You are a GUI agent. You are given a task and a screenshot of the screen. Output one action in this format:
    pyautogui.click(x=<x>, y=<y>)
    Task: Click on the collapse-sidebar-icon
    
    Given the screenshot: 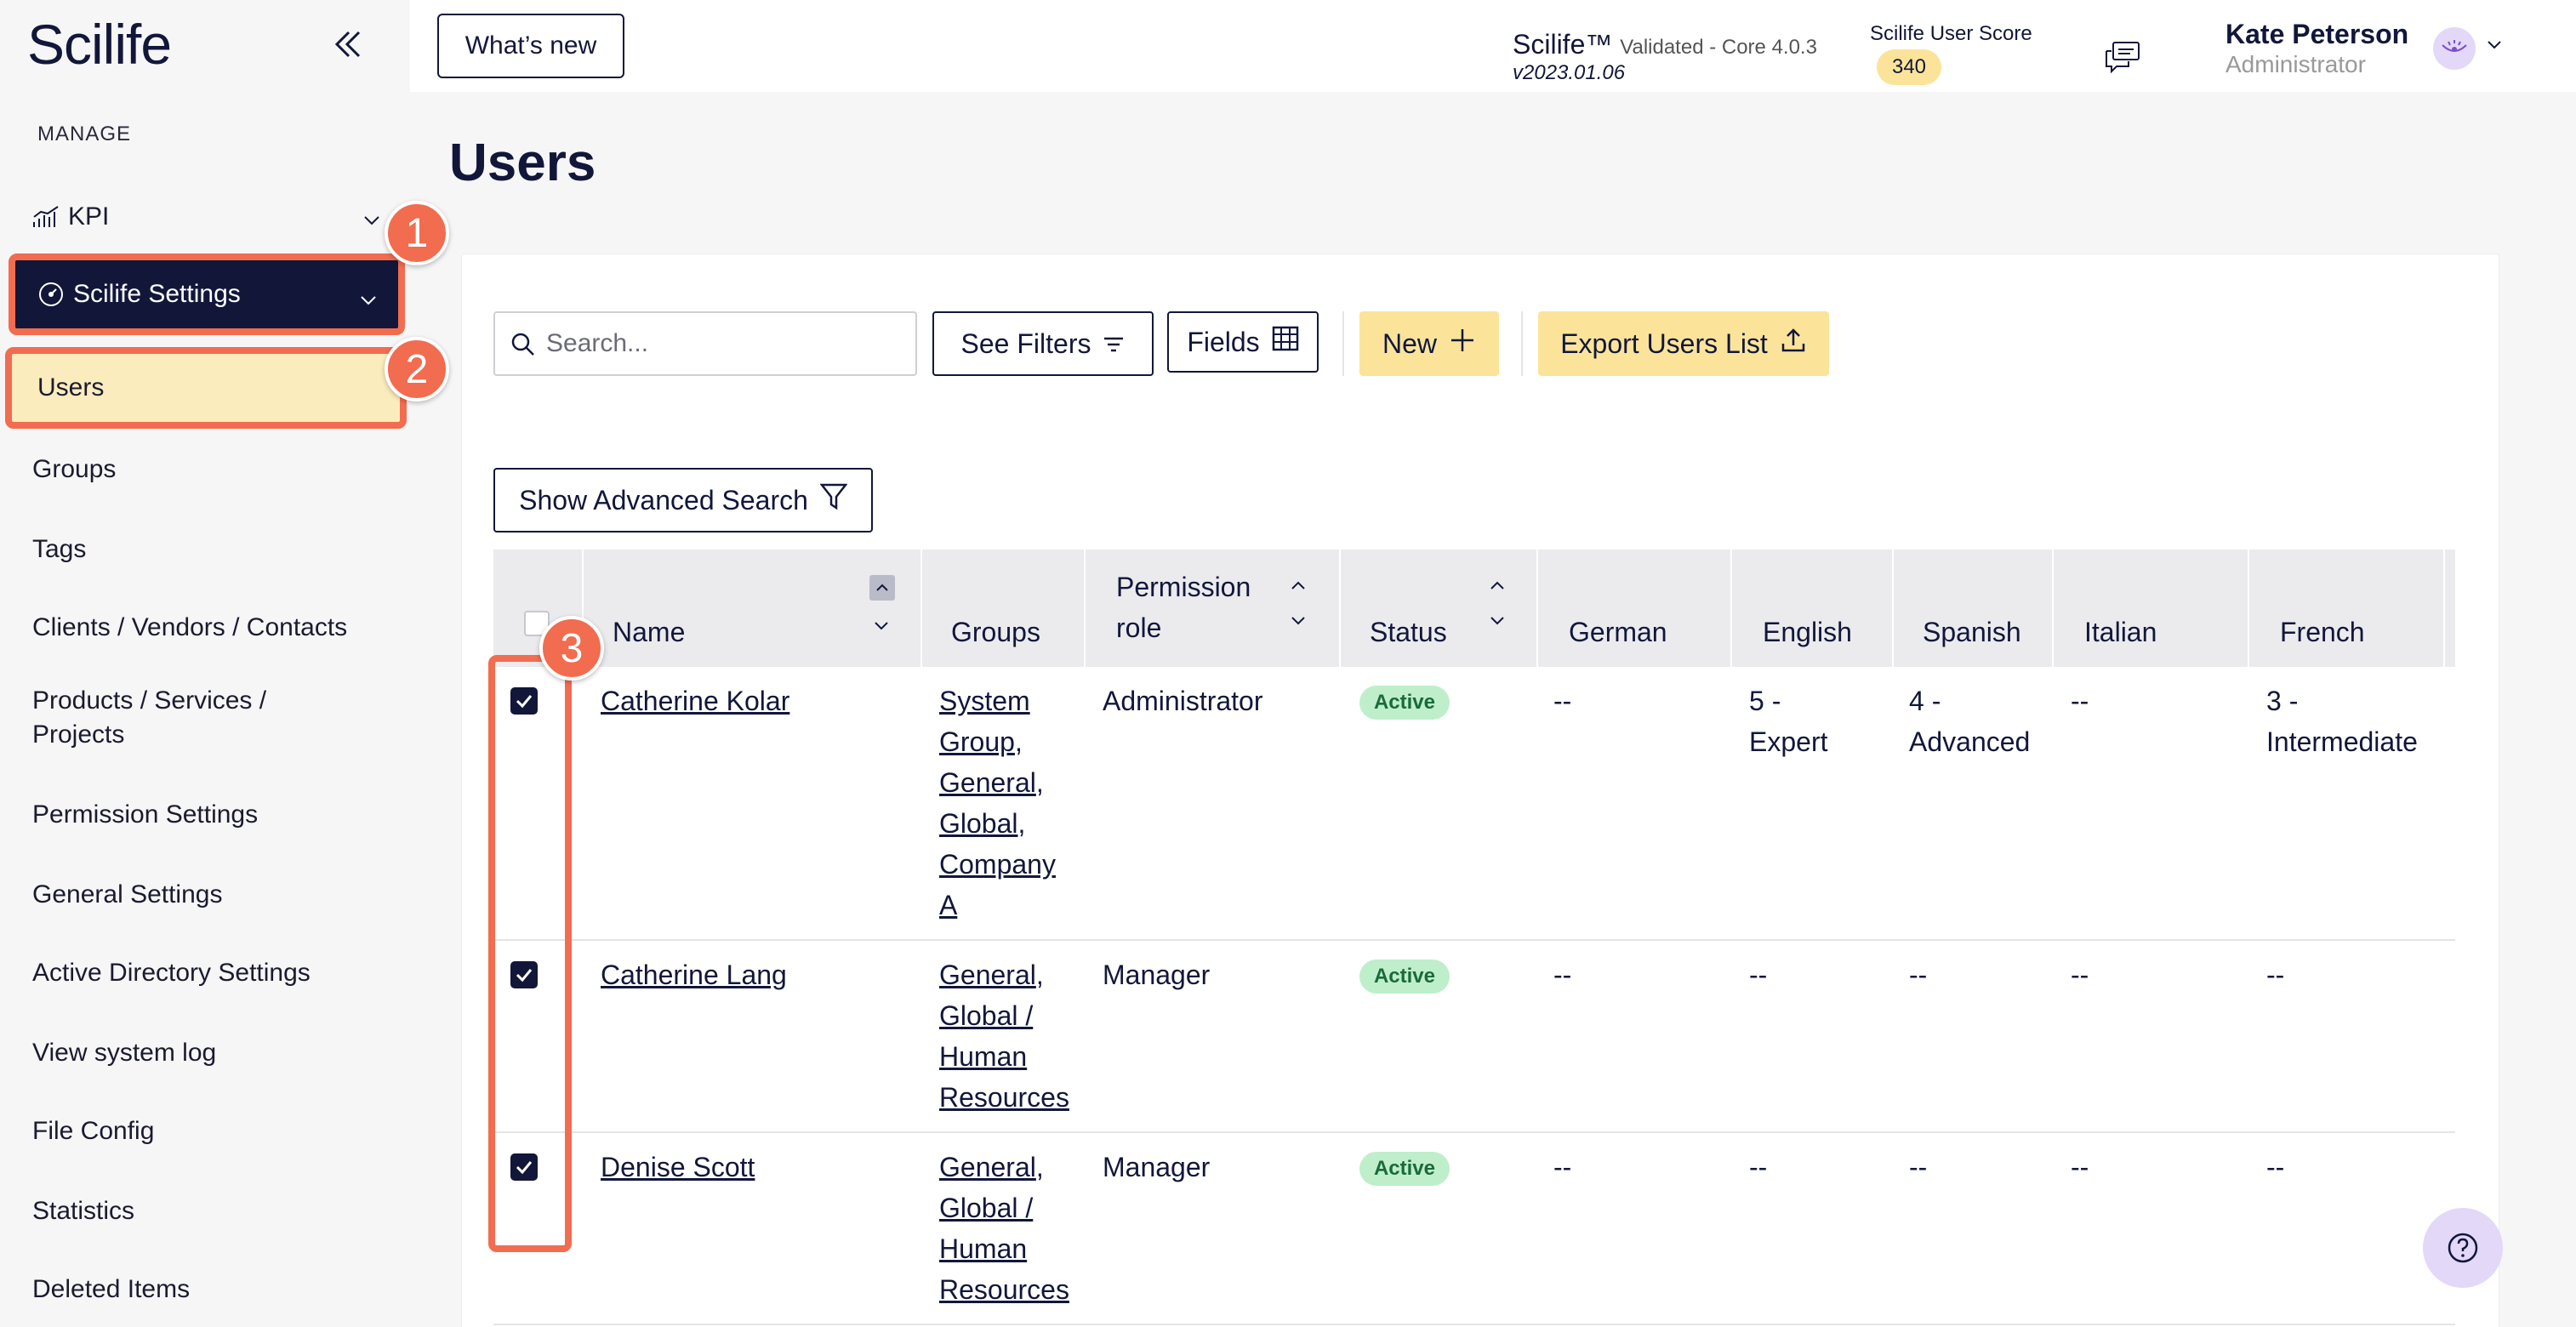 What is the action you would take?
    pyautogui.click(x=347, y=44)
    